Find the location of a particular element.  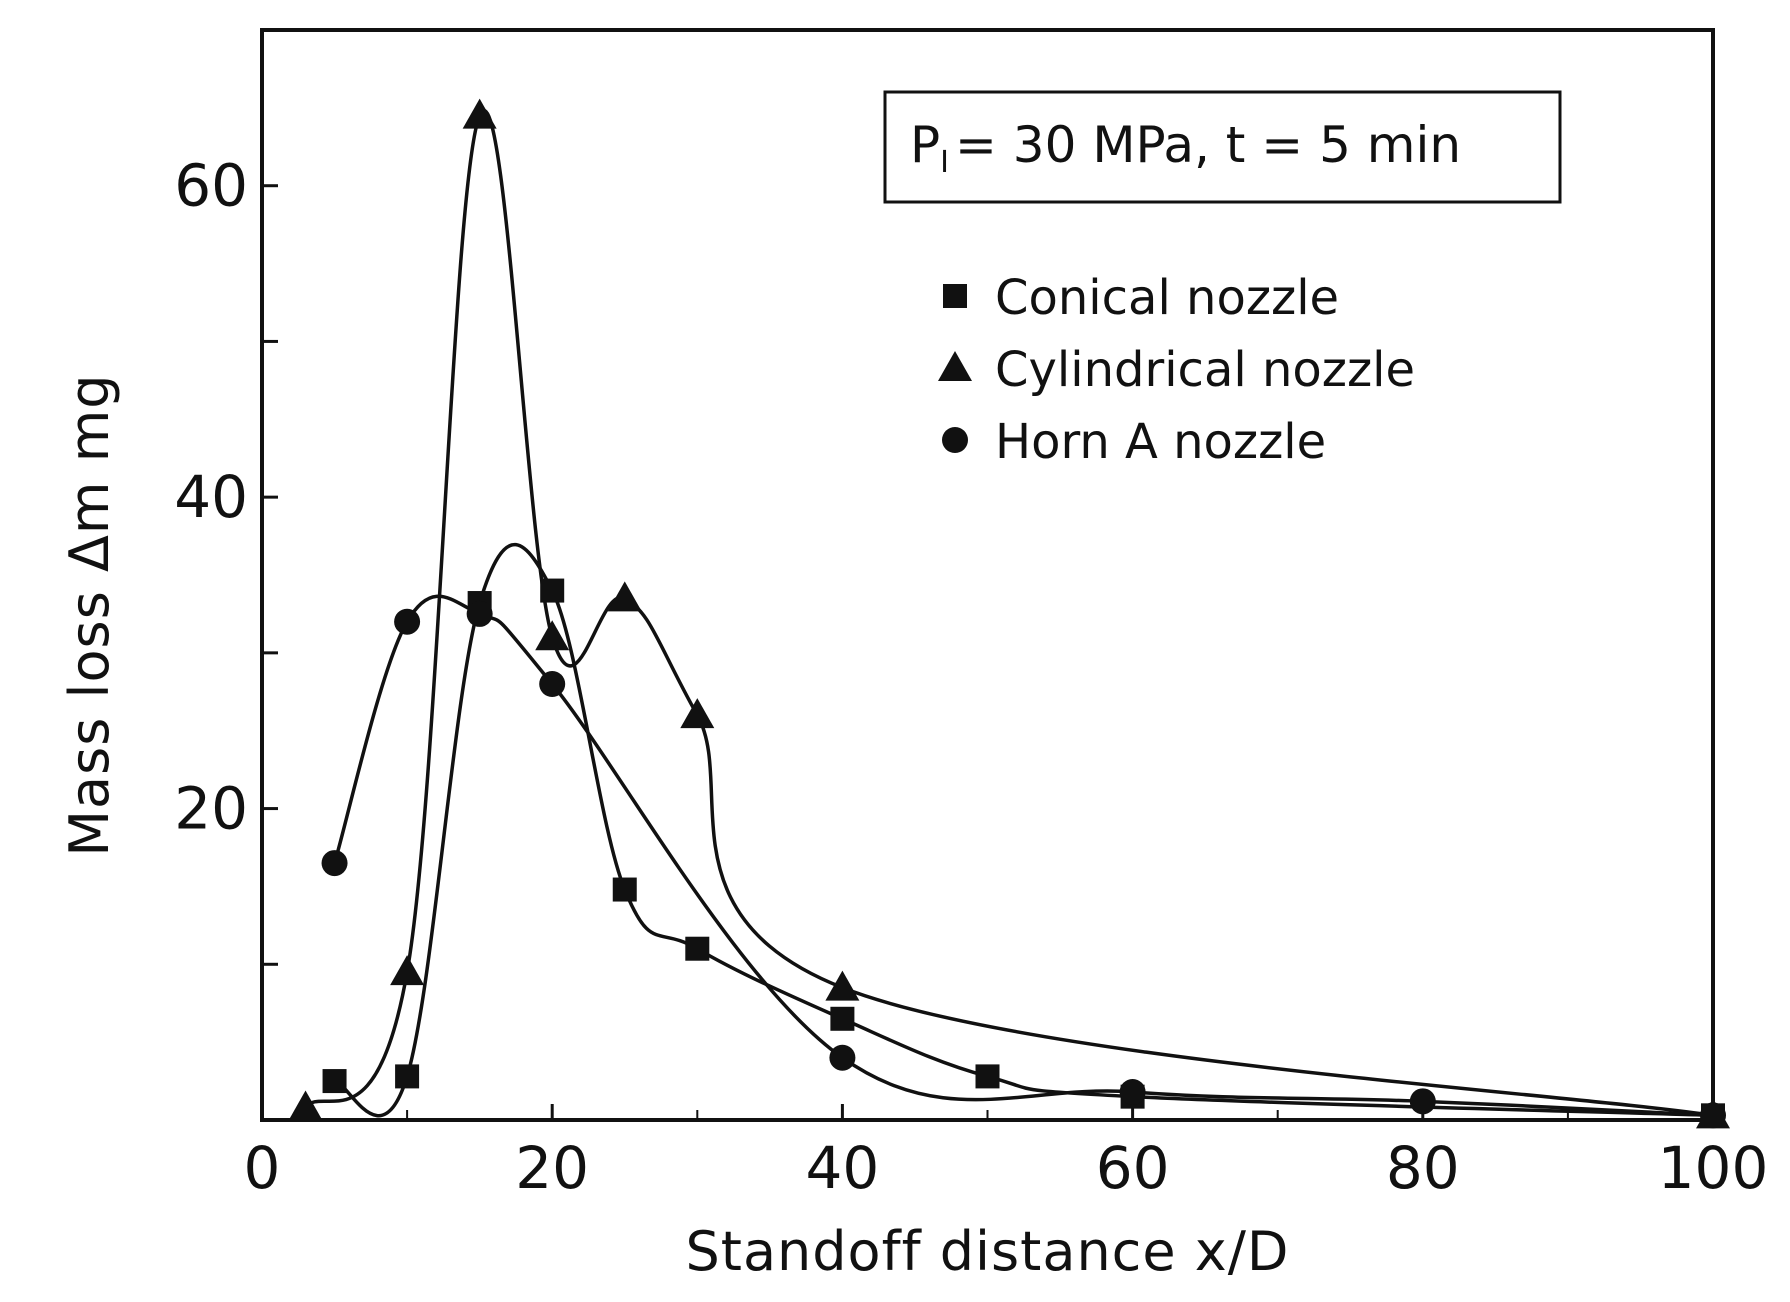

y-axis-label: Mass loss Δm mg is located at coordinates (89, 614).